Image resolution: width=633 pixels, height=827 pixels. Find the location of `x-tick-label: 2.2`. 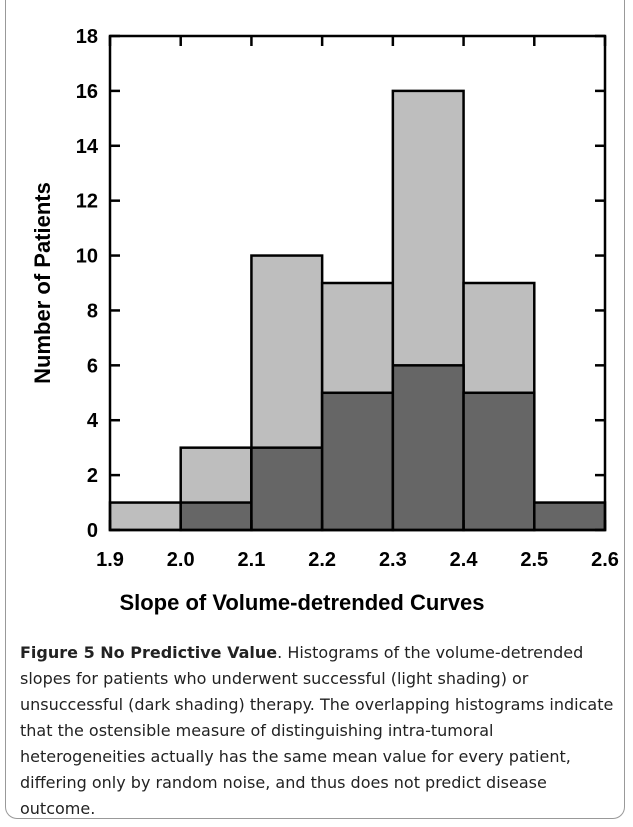

x-tick-label: 2.2 is located at coordinates (322, 560).